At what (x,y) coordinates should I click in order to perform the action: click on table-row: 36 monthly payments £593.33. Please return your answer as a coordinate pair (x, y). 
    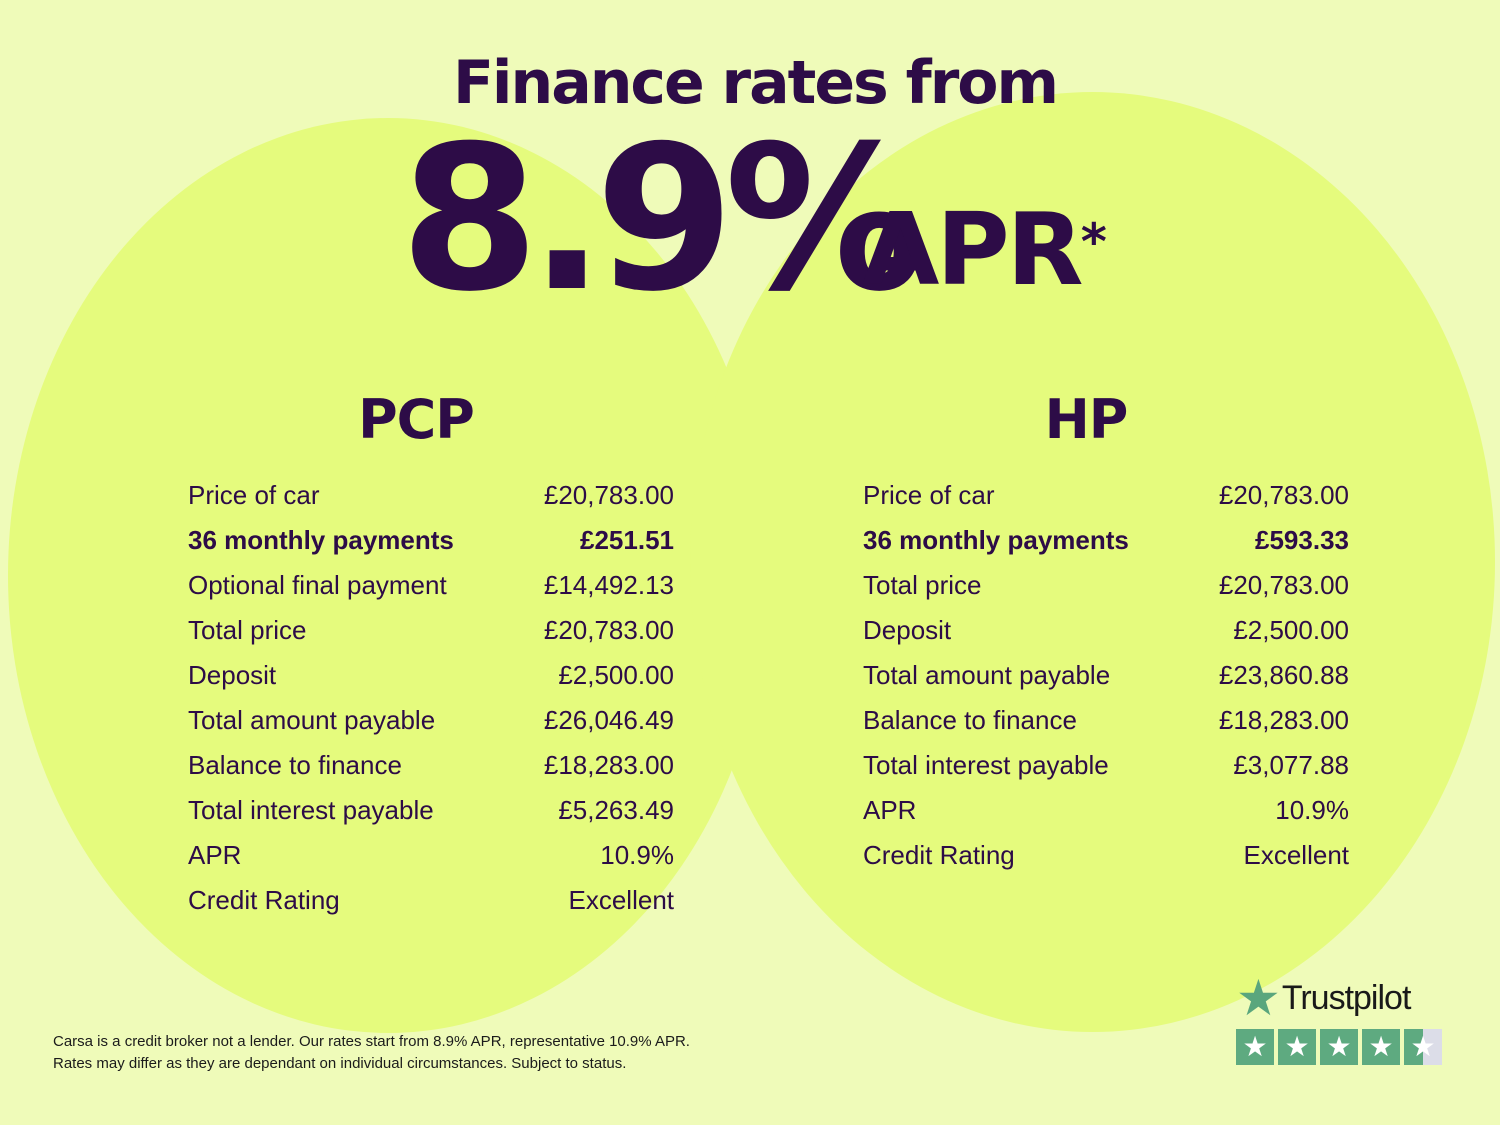
    Looking at the image, I should click on (1106, 540).